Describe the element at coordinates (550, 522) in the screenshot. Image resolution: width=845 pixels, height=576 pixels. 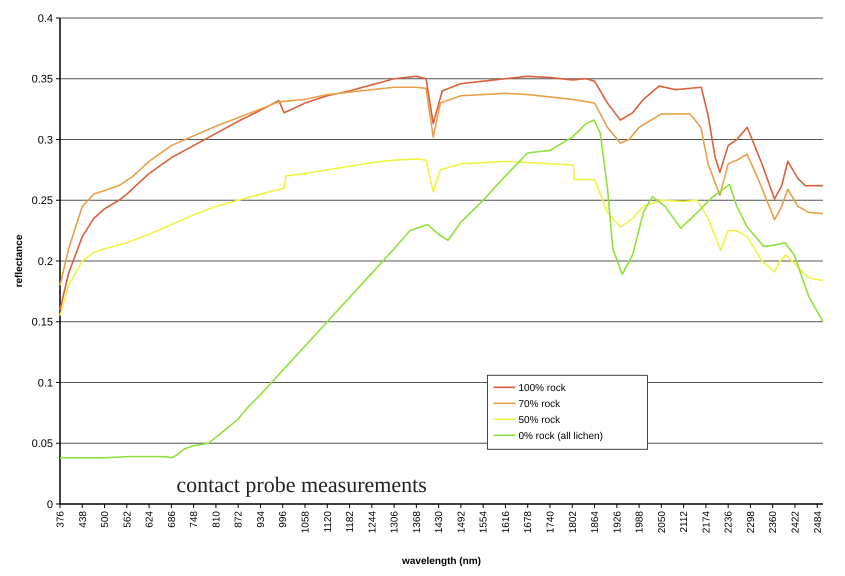
I see `x-tick-label: 1740` at that location.